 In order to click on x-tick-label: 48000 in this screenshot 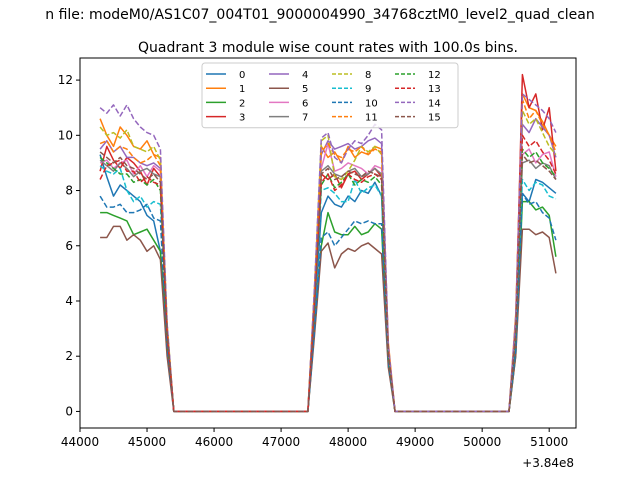, I will do `click(348, 442)`.